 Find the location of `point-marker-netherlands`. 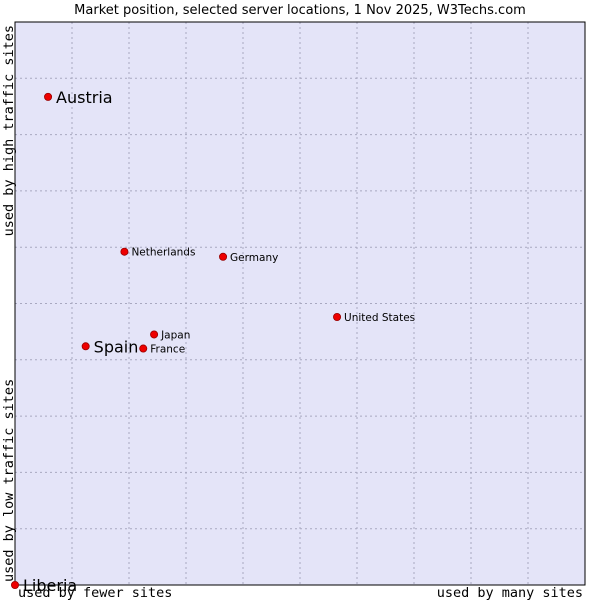

point-marker-netherlands is located at coordinates (124, 251).